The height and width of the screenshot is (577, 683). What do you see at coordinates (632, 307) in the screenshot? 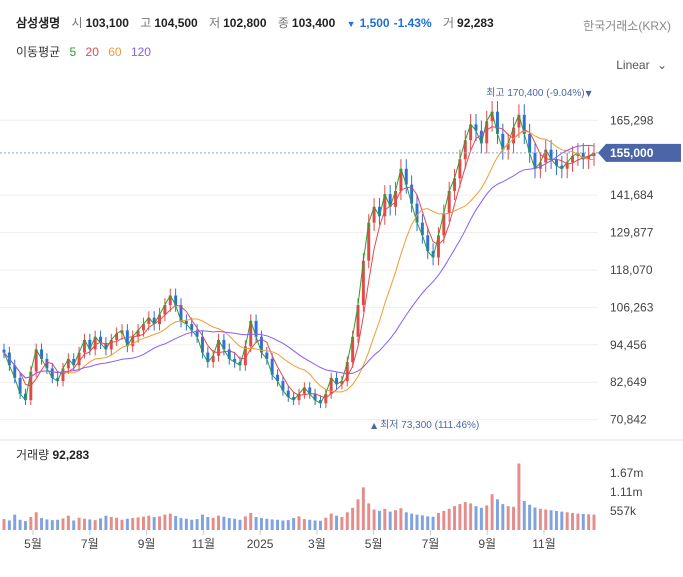
I see `y-tick-label: 106,263` at bounding box center [632, 307].